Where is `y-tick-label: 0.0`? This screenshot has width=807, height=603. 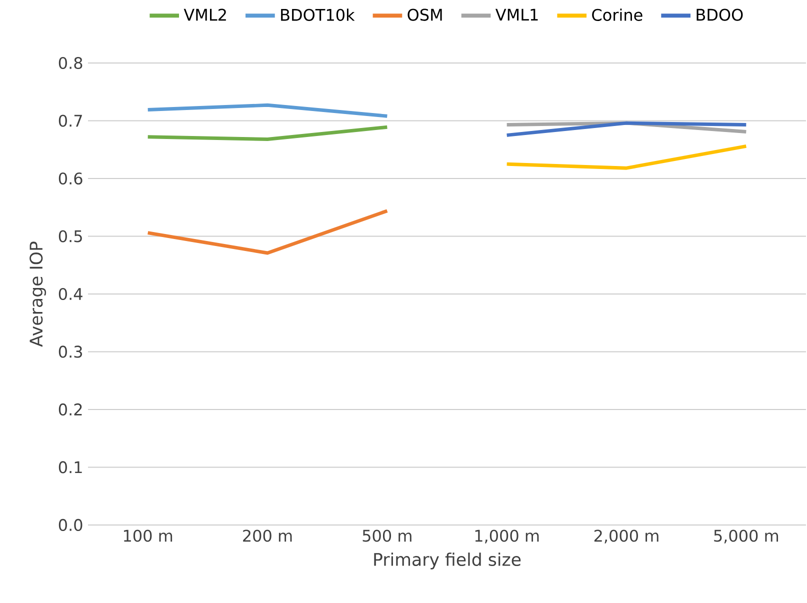 y-tick-label: 0.0 is located at coordinates (70, 525).